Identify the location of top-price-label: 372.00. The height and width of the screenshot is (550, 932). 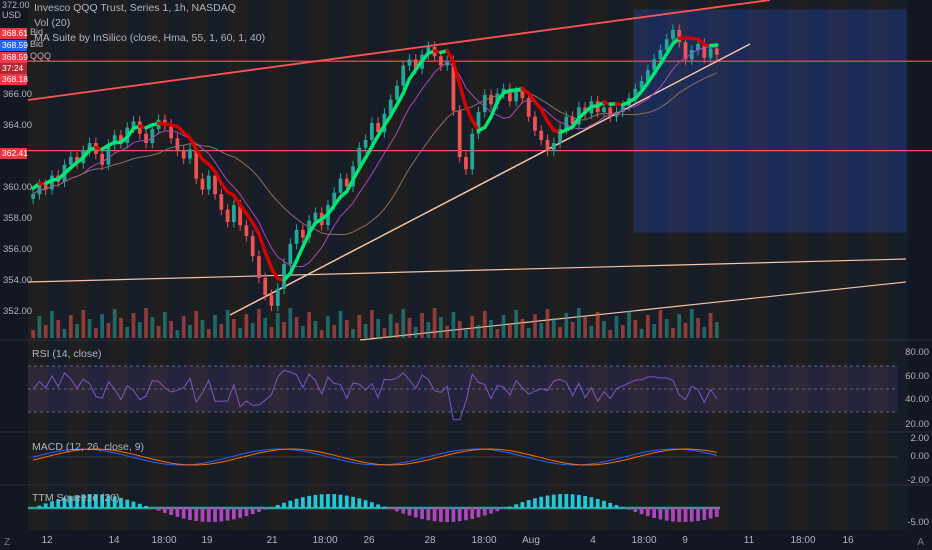
(16, 5).